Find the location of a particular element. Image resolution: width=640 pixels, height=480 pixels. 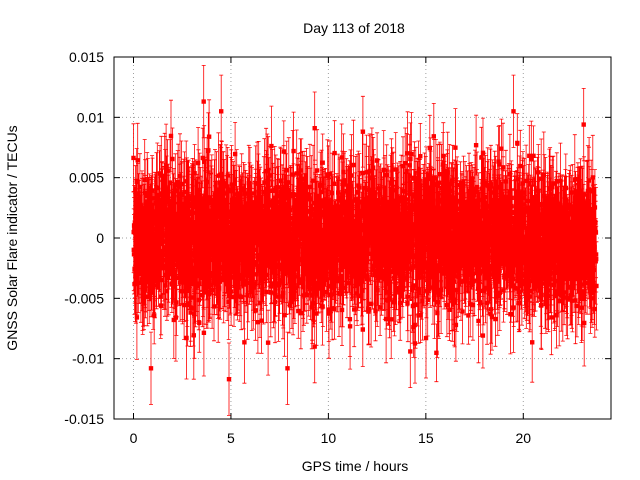

x-tick-labels: 0 5 10 15 20 is located at coordinates (331, 438).